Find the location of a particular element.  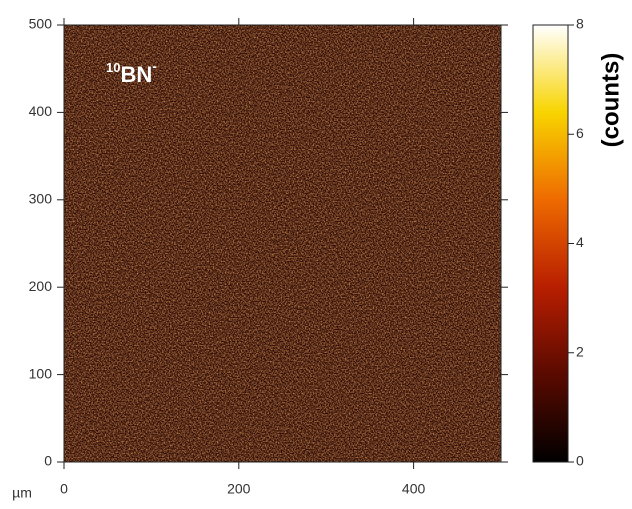

y-tick-label: 200 is located at coordinates (41, 286).